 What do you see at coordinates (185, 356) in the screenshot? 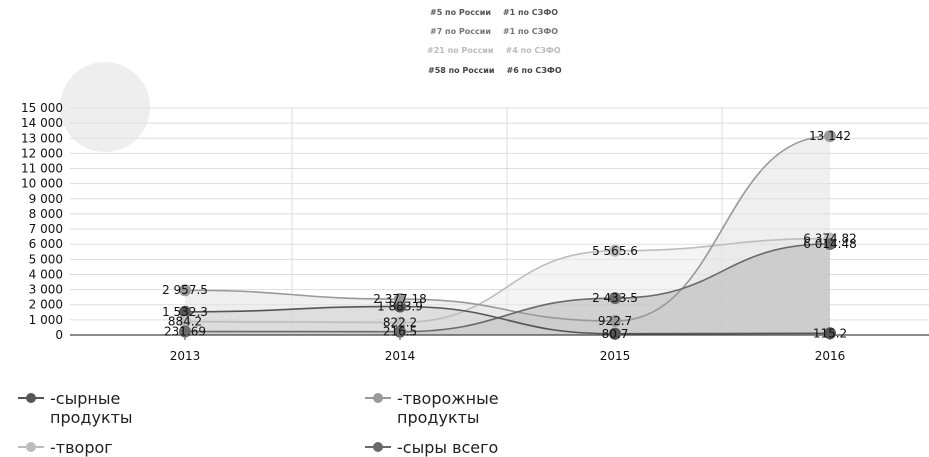
I see `x-tick-label: 2013` at bounding box center [185, 356].